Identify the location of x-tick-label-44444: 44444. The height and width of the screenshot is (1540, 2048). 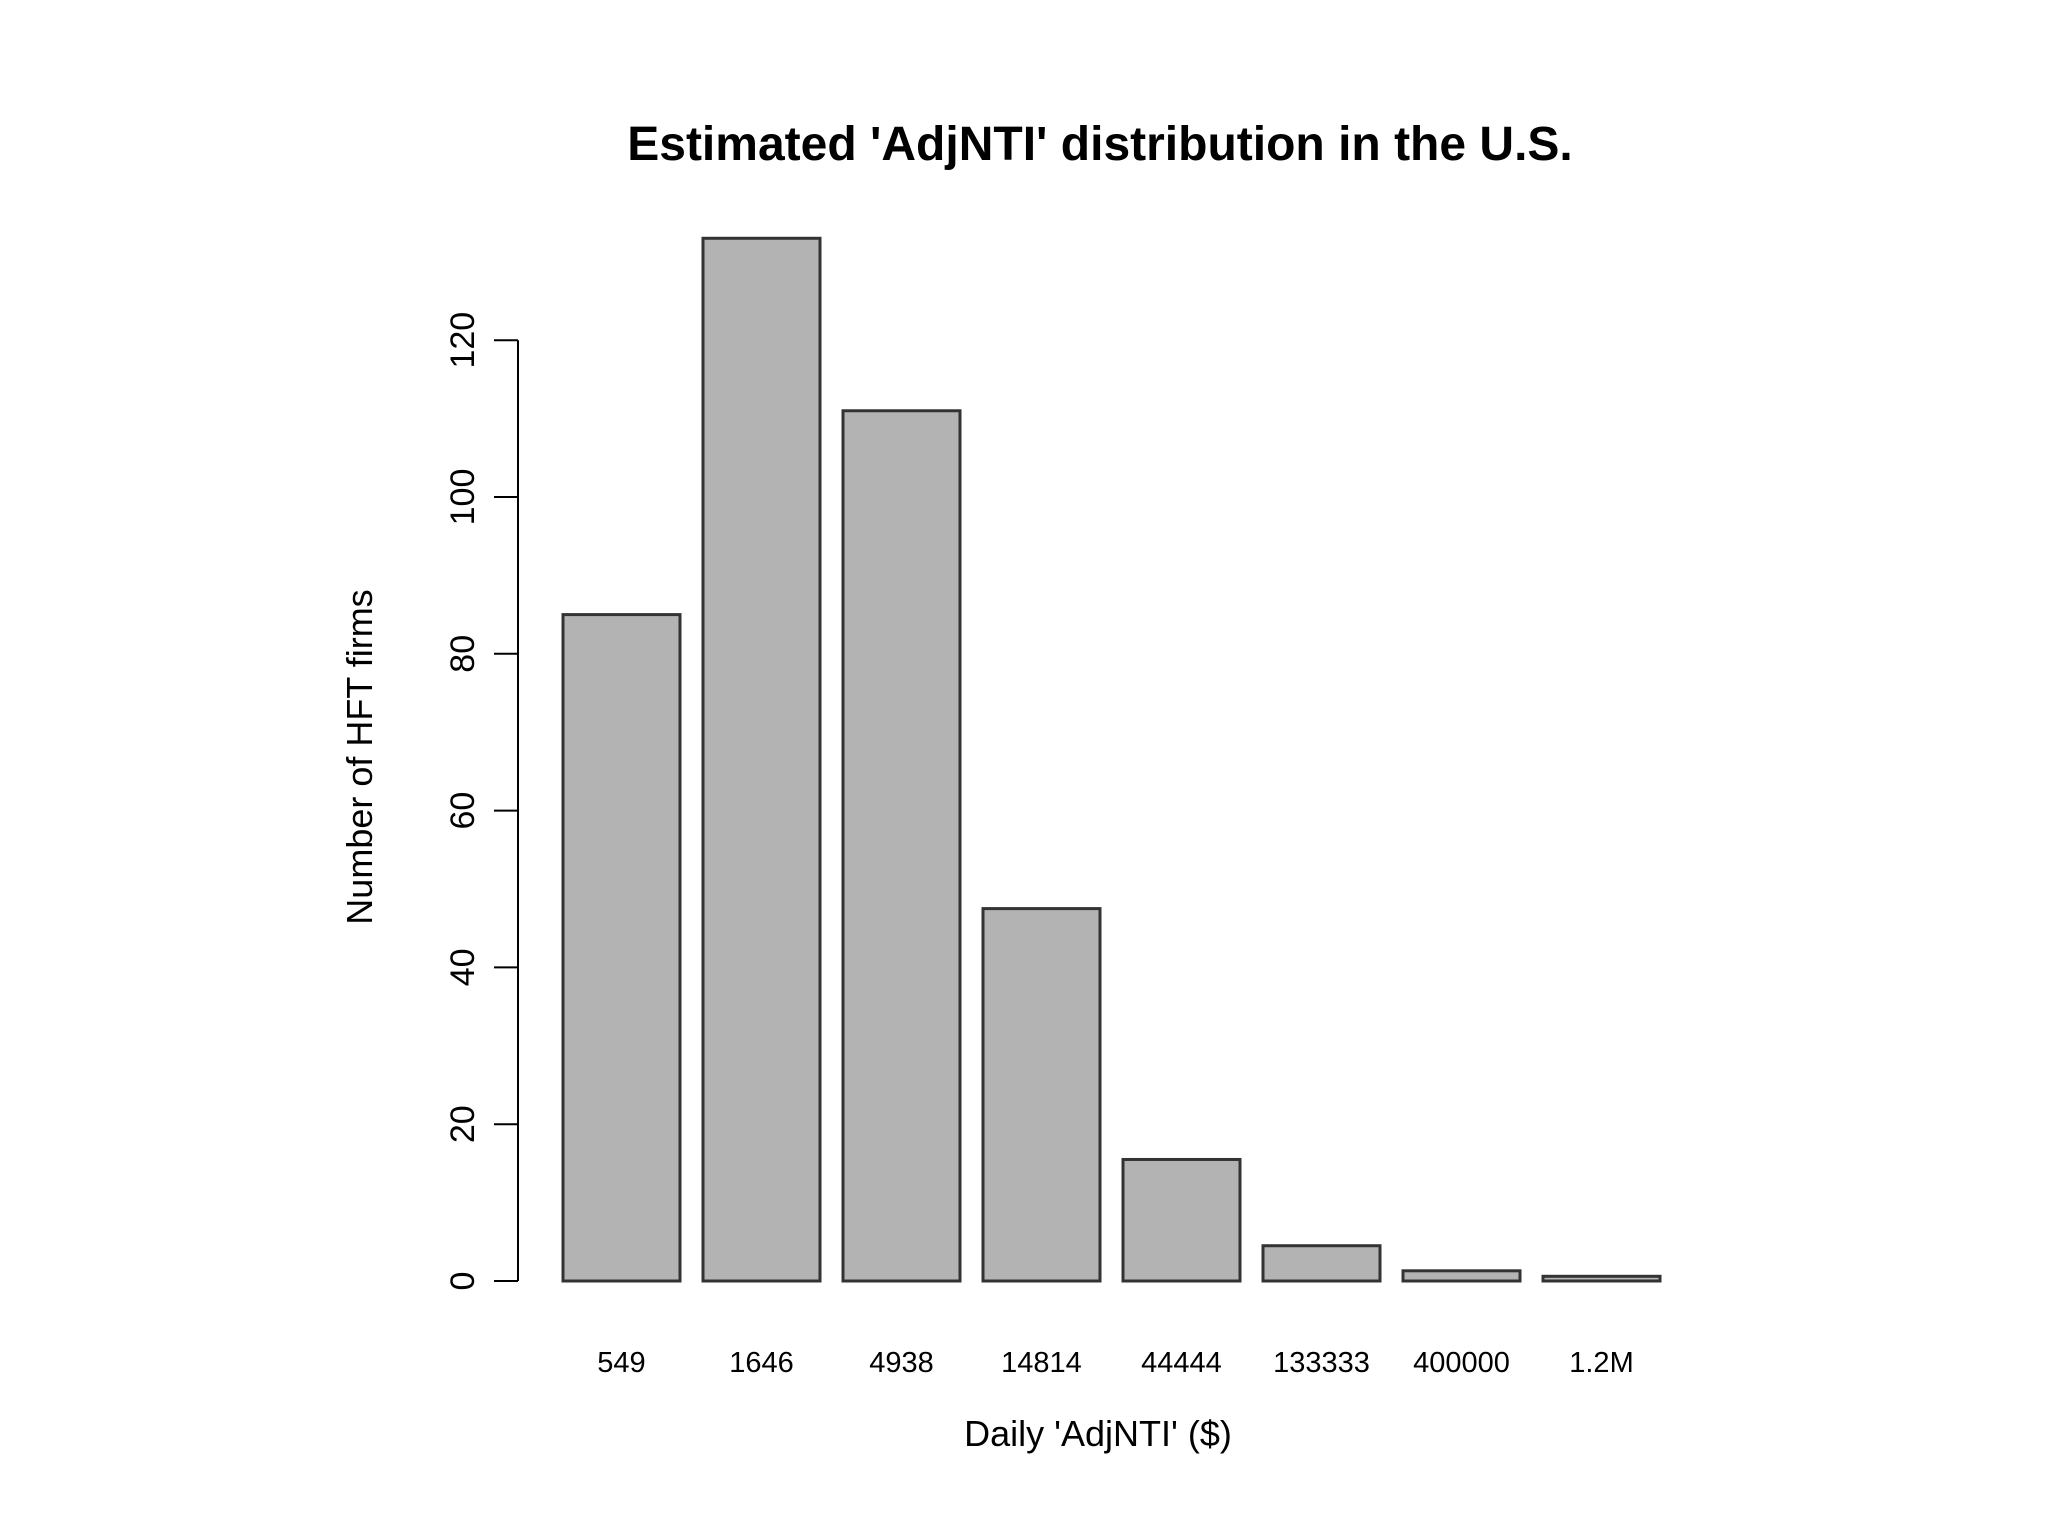
(1181, 1363).